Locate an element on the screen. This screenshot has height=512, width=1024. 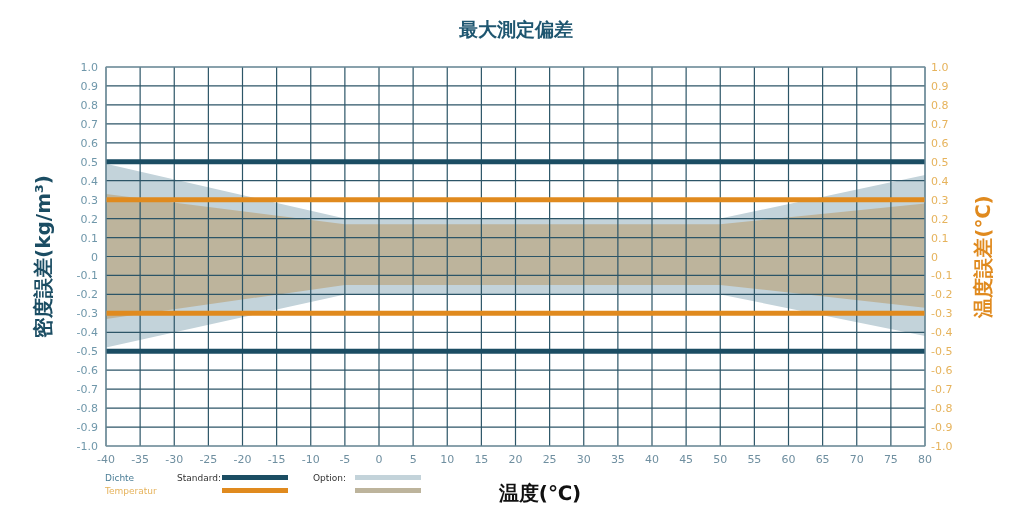
y2-tick-label: 0.5 is located at coordinates (940, 162).